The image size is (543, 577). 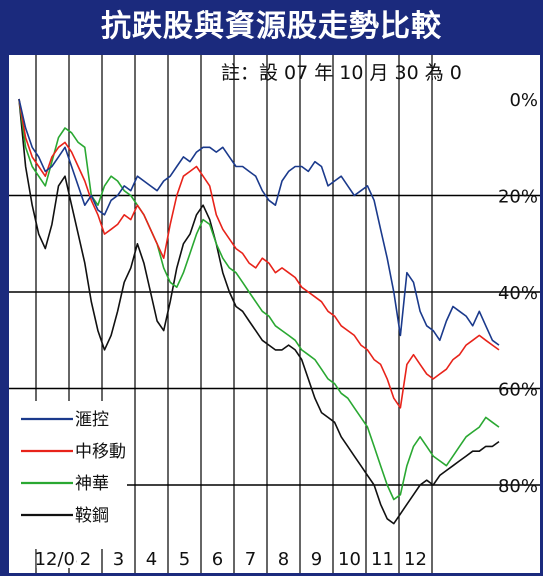 I want to click on x-tick-label: 3, so click(x=118, y=559).